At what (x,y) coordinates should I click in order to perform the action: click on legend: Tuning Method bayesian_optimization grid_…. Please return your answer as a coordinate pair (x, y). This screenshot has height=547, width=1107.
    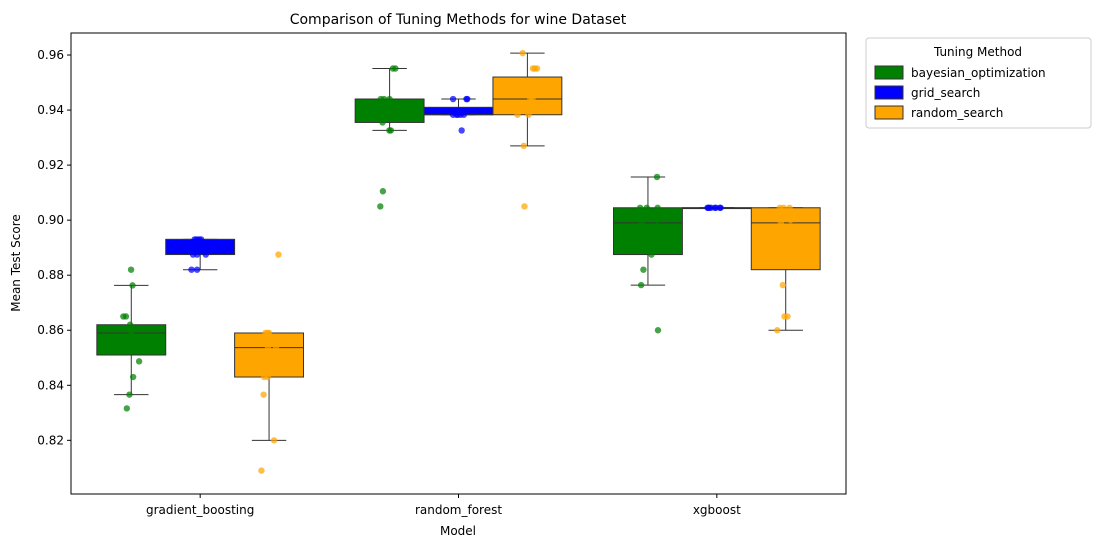
    Looking at the image, I should click on (978, 83).